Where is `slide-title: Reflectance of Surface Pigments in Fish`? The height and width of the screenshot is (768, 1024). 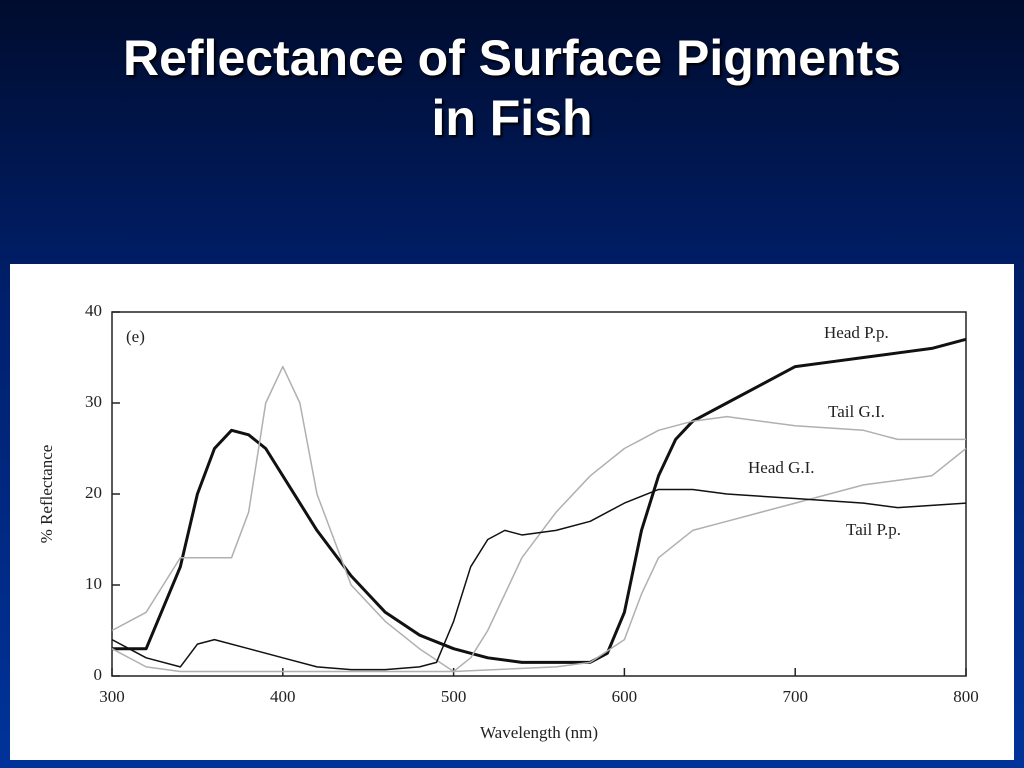 slide-title: Reflectance of Surface Pigments in Fish is located at coordinates (512, 88).